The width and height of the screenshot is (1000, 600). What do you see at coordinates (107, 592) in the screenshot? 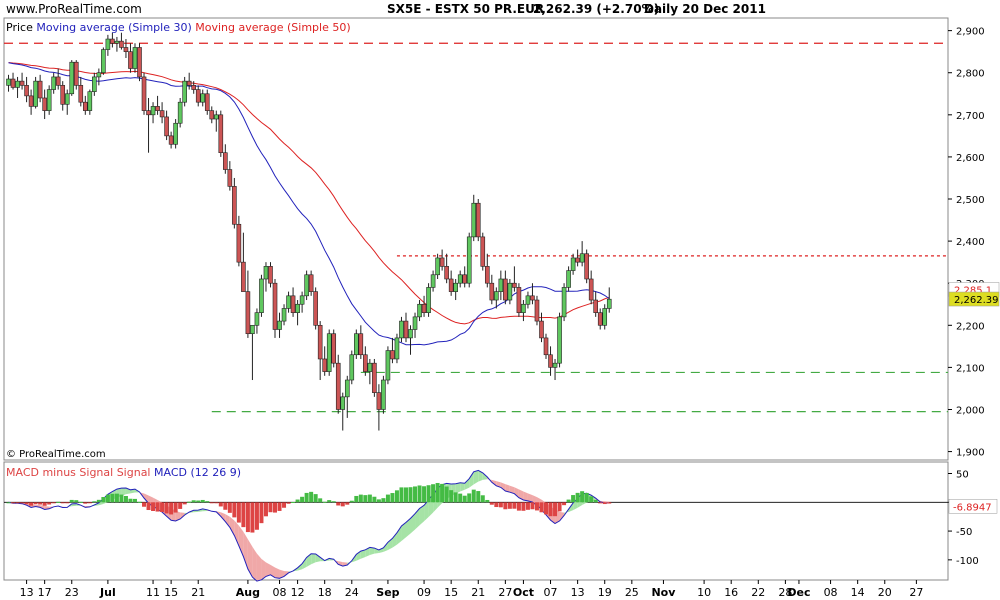
I see `x-month-label: Jul` at bounding box center [107, 592].